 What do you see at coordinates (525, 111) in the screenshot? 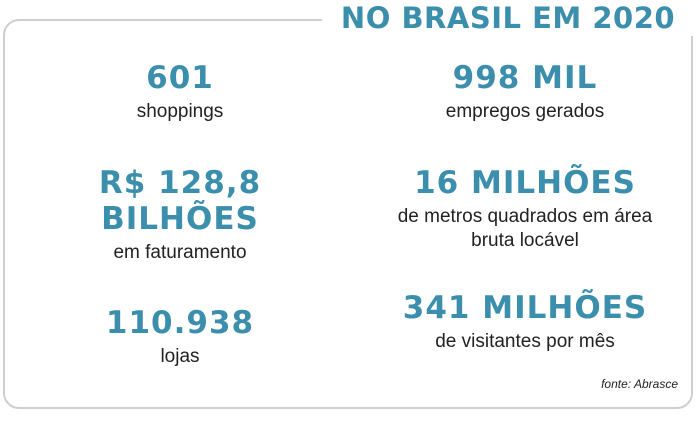
I see `stat-label: empregos gerados` at bounding box center [525, 111].